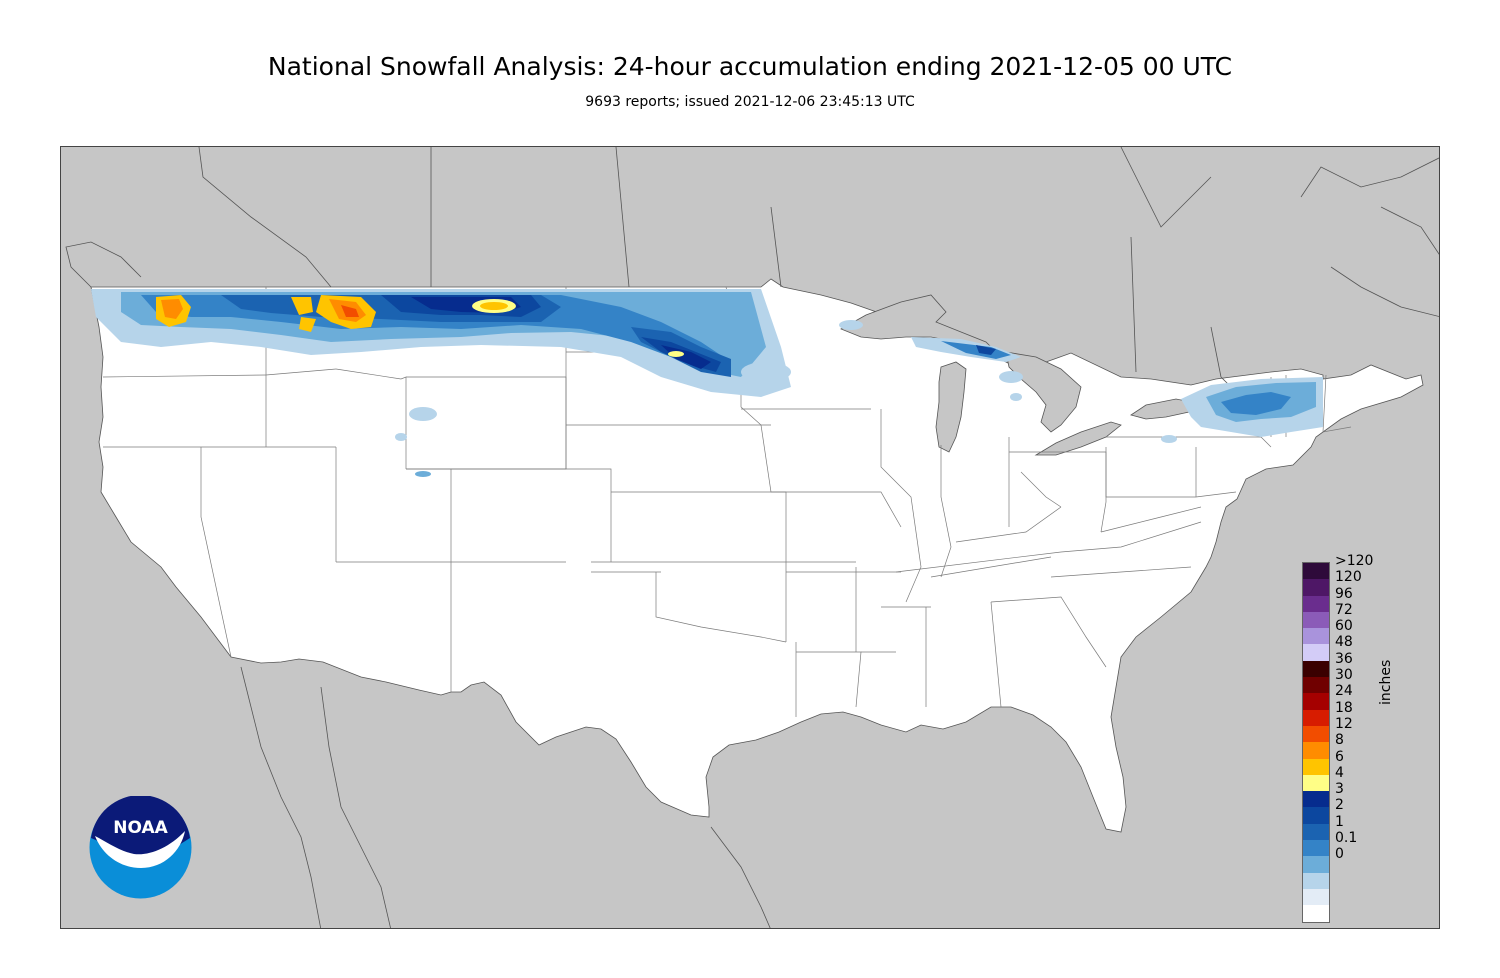 The image size is (1500, 978). I want to click on legend-label: 30, so click(1344, 675).